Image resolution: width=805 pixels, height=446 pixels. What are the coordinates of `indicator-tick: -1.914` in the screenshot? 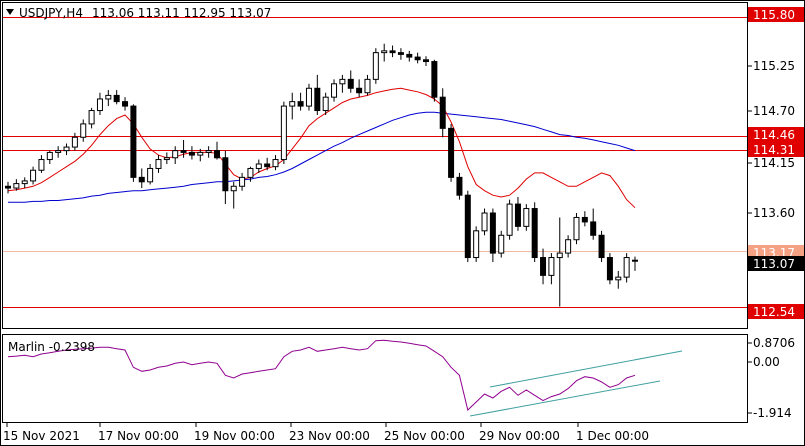 It's located at (772, 413).